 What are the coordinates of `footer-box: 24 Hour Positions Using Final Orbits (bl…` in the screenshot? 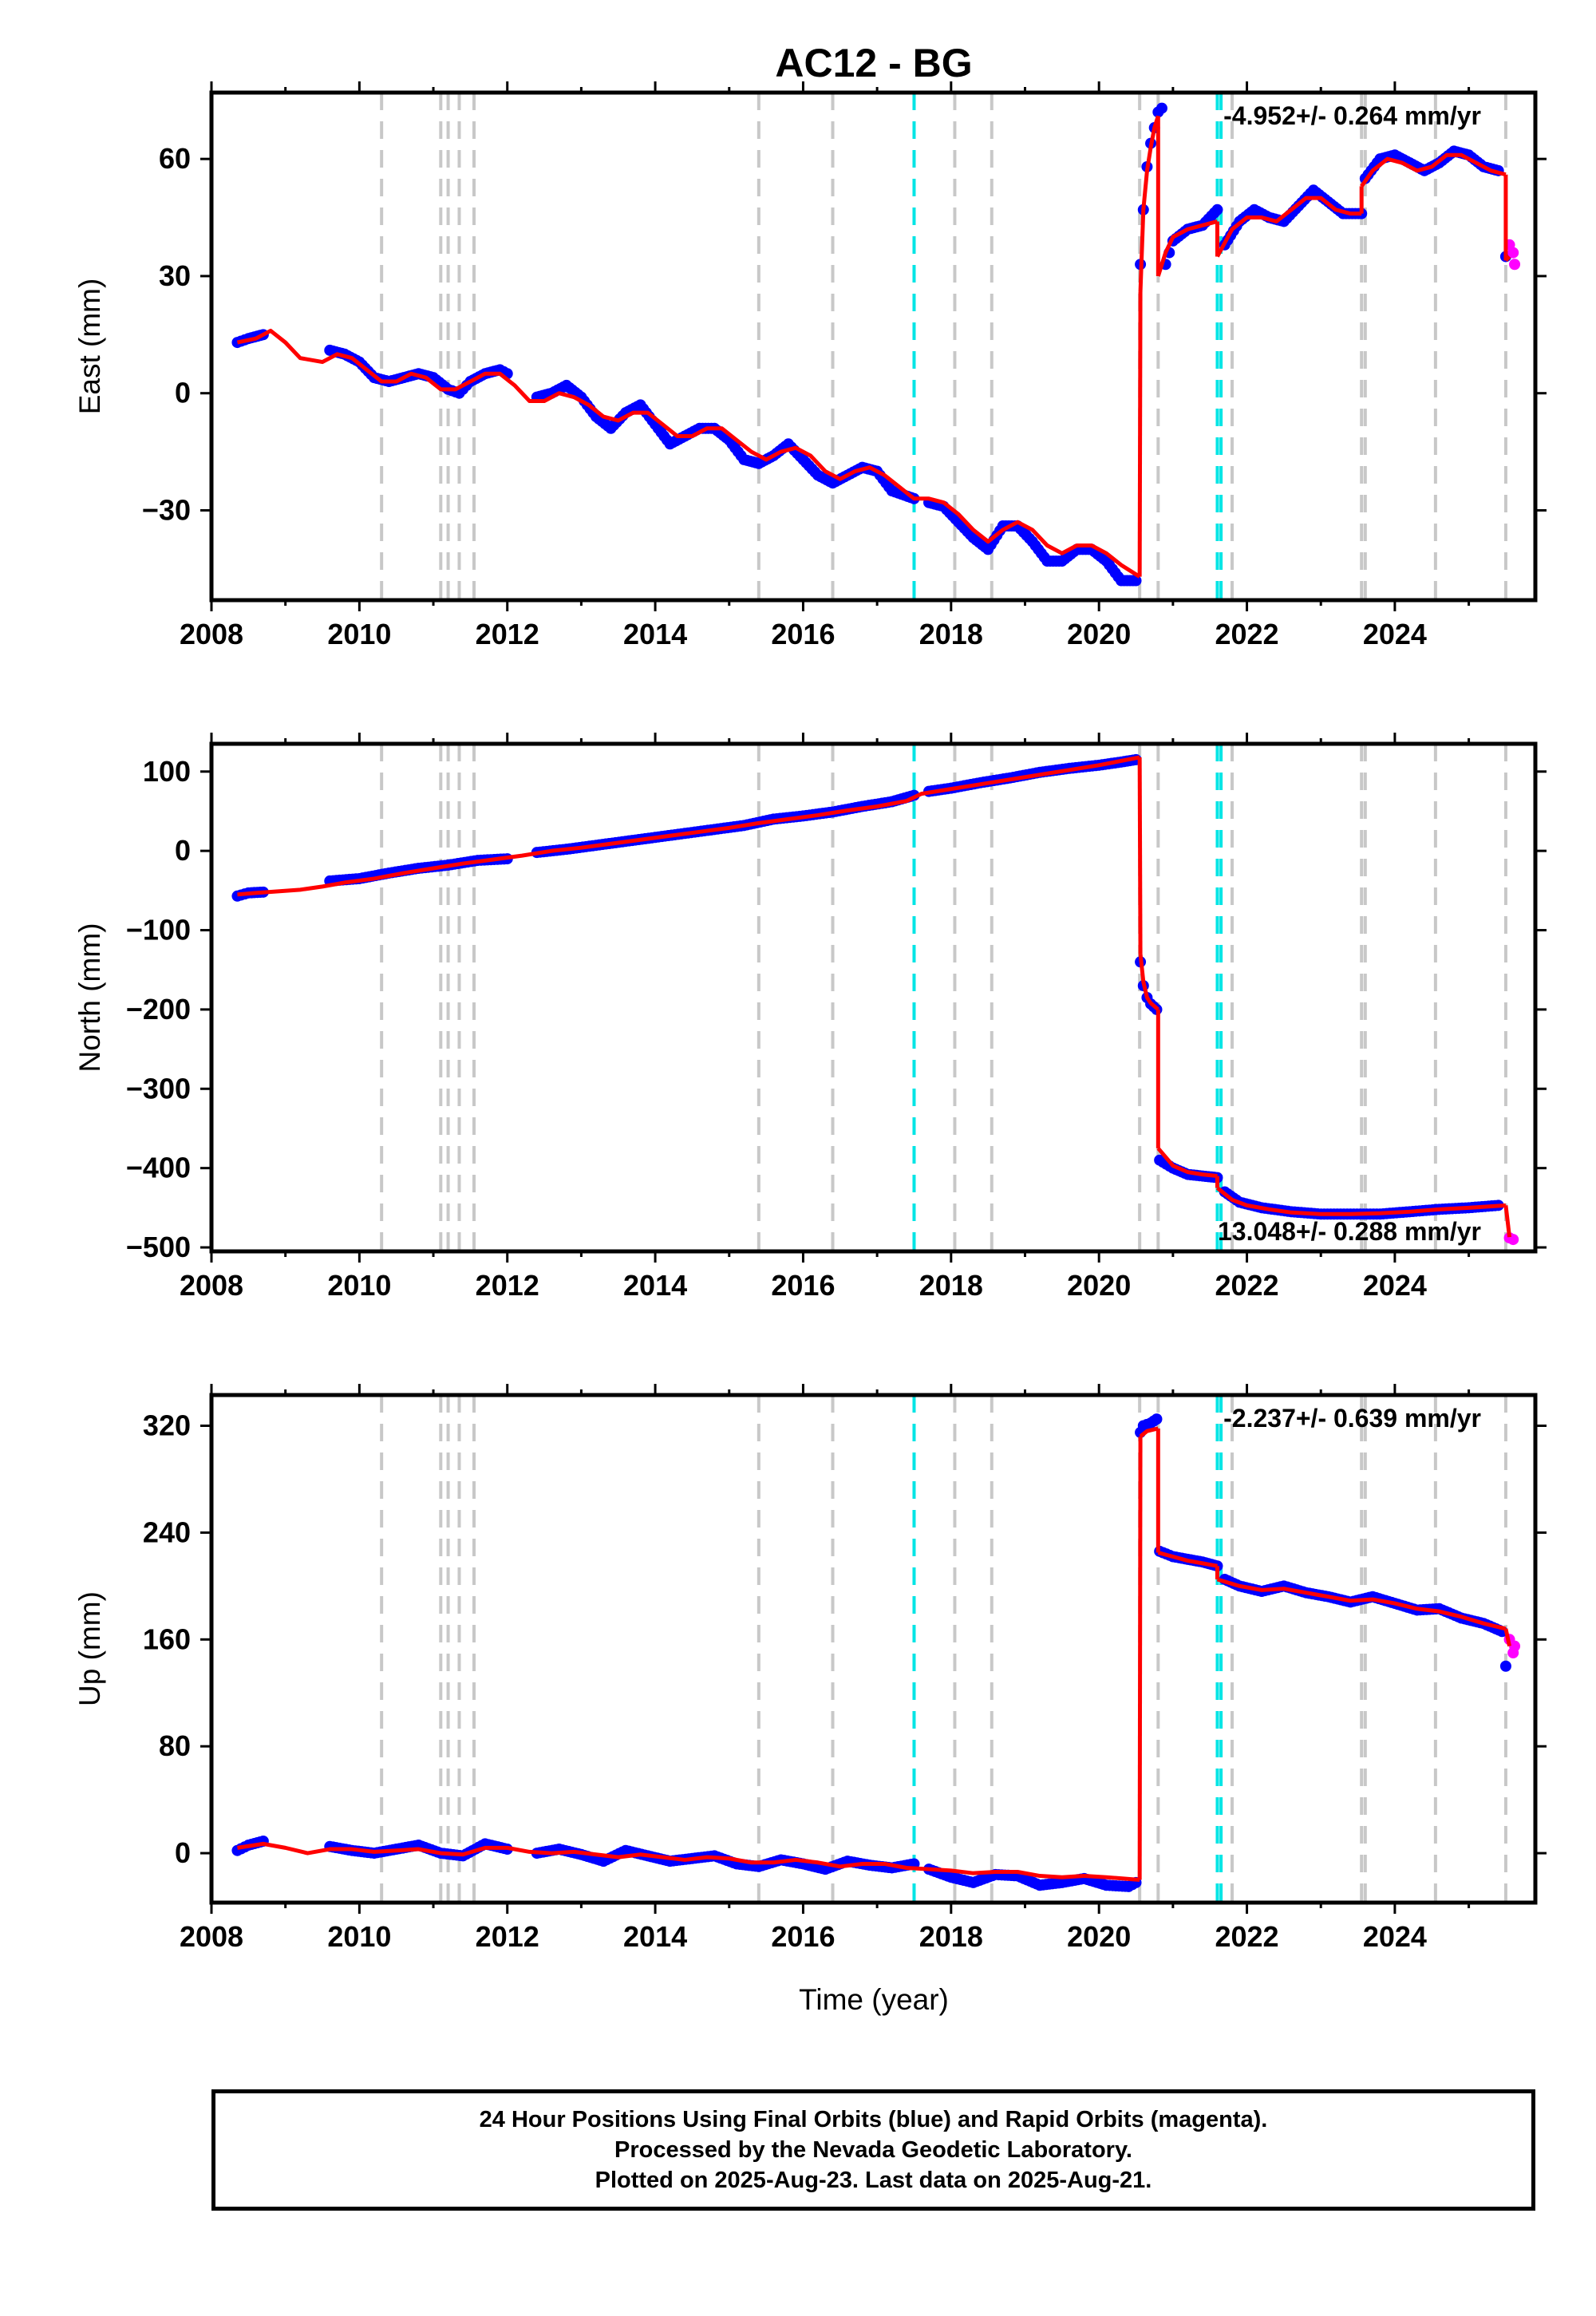 It's located at (873, 2150).